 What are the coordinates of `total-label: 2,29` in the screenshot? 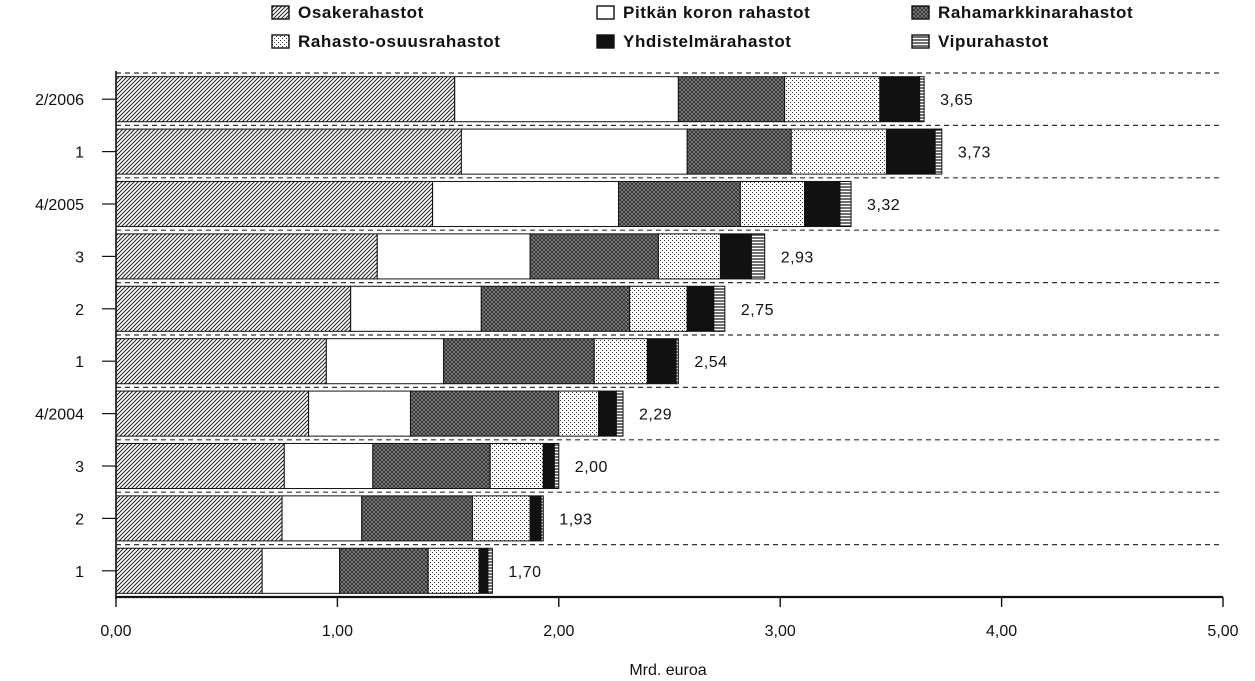 It's located at (655, 415).